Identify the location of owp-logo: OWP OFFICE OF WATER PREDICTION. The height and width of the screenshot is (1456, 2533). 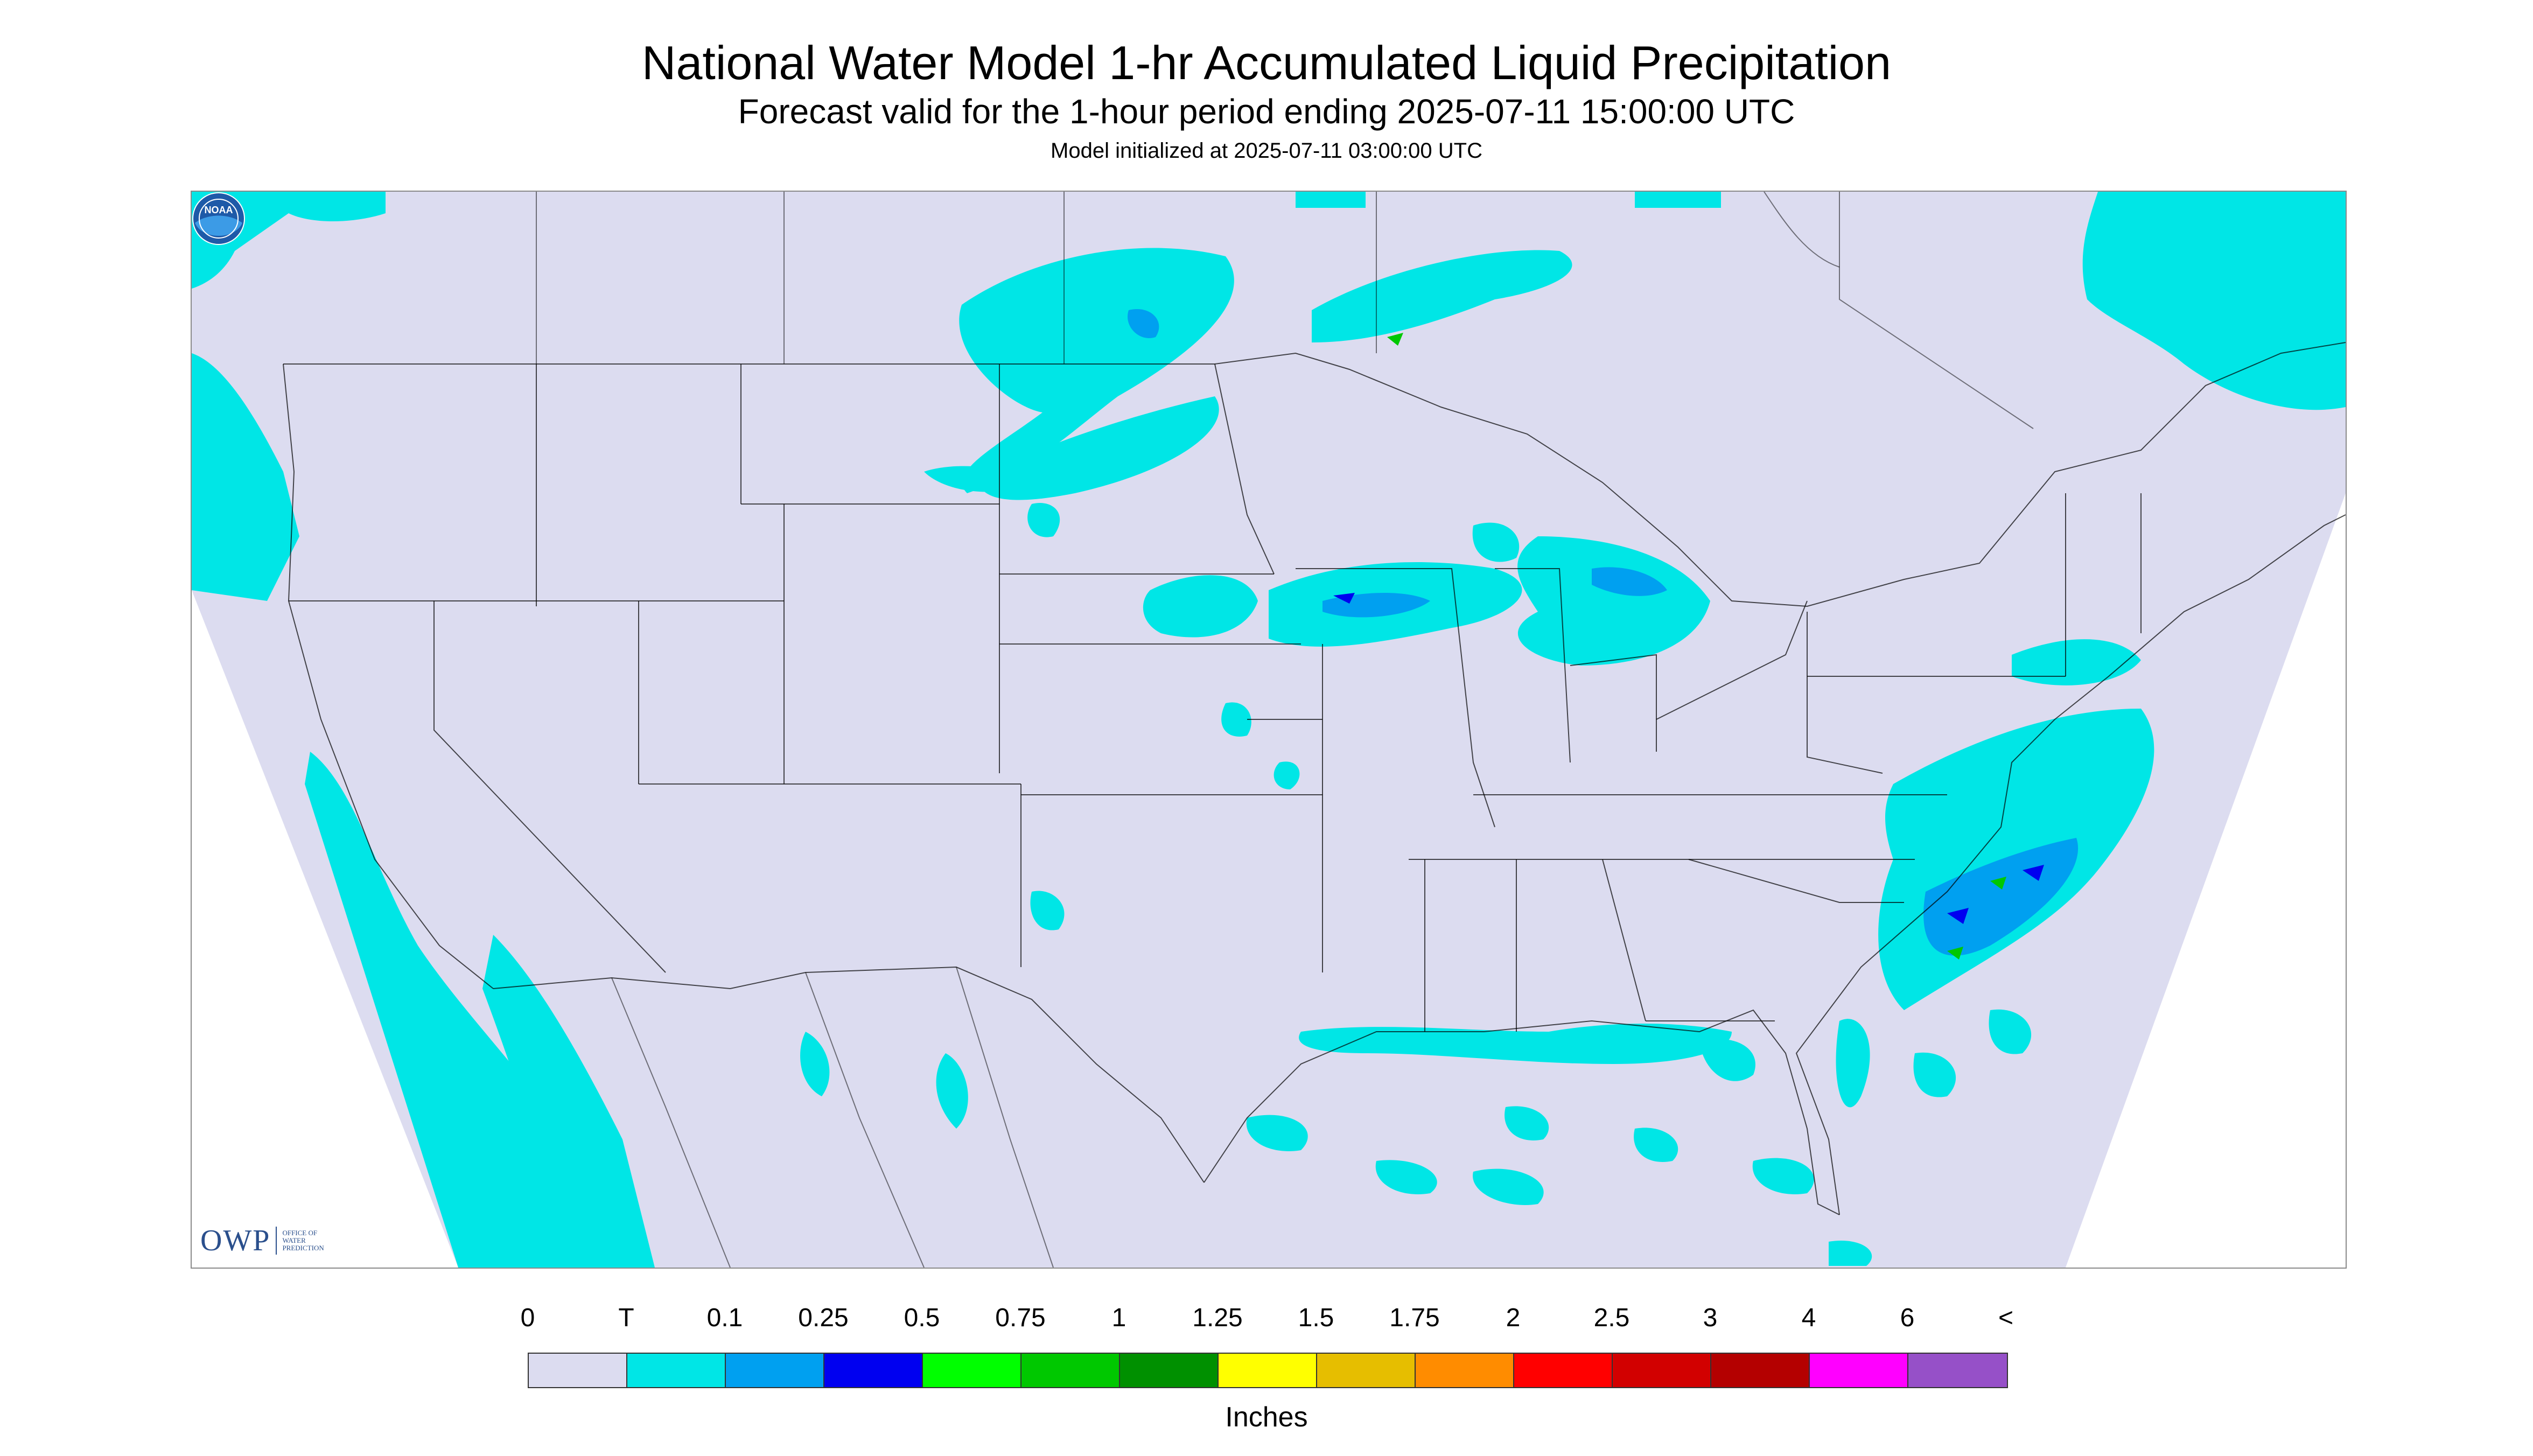
(265, 1240).